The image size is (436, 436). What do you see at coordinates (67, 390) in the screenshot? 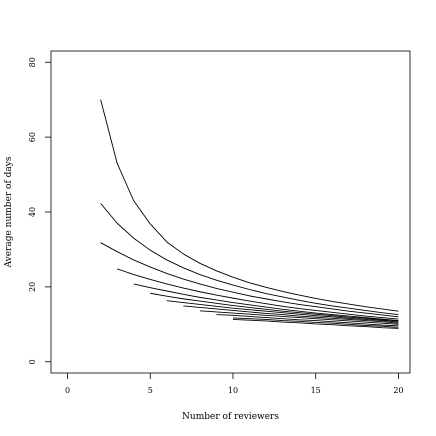
I see `x-tick-label-0: 0` at bounding box center [67, 390].